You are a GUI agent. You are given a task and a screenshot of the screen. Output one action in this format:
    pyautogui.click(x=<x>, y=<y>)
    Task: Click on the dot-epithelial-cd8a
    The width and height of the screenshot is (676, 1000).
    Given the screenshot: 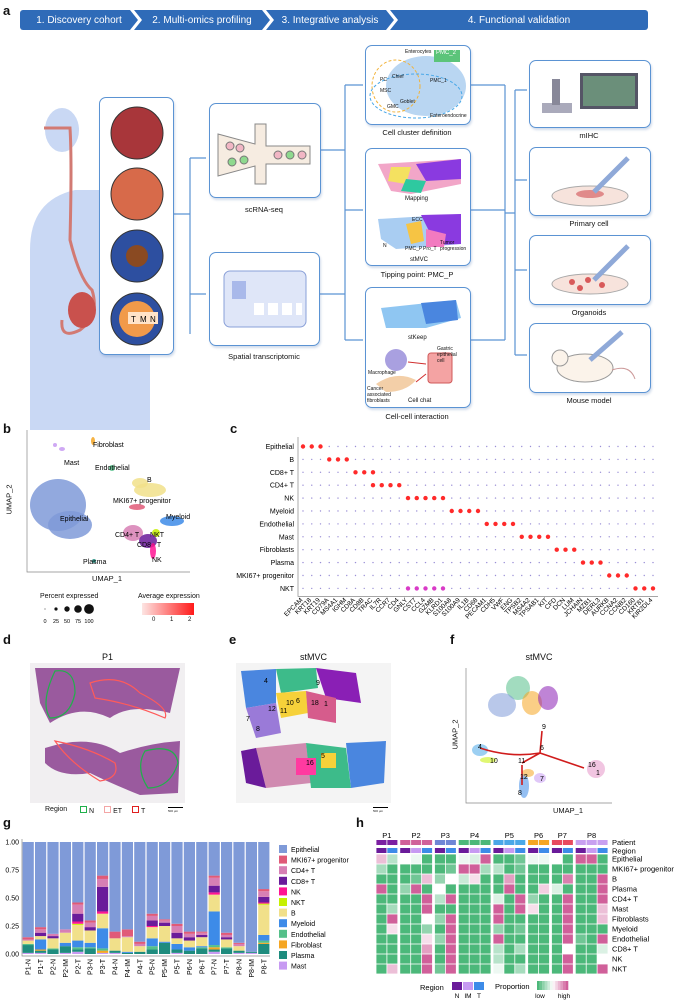 What is the action you would take?
    pyautogui.click(x=355, y=446)
    